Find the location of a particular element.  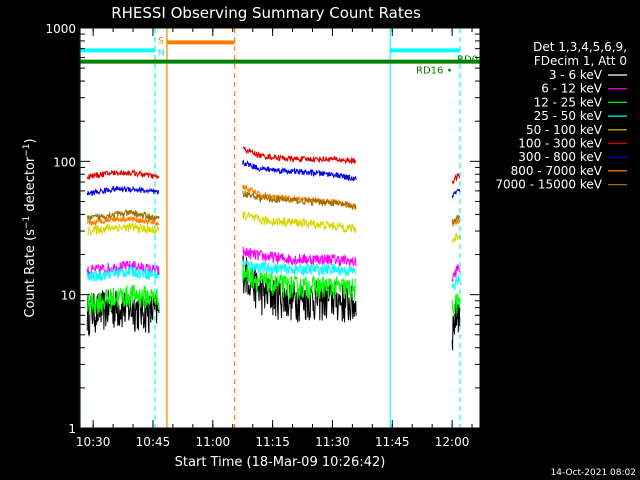

legend-label-3: 25 - 50 keV is located at coordinates (568, 116).